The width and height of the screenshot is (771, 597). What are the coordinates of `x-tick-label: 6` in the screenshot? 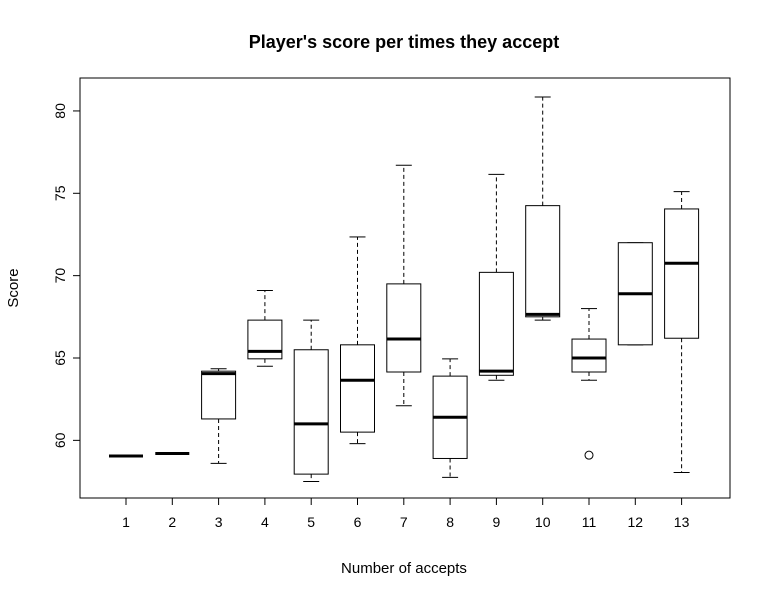 It's located at (358, 522).